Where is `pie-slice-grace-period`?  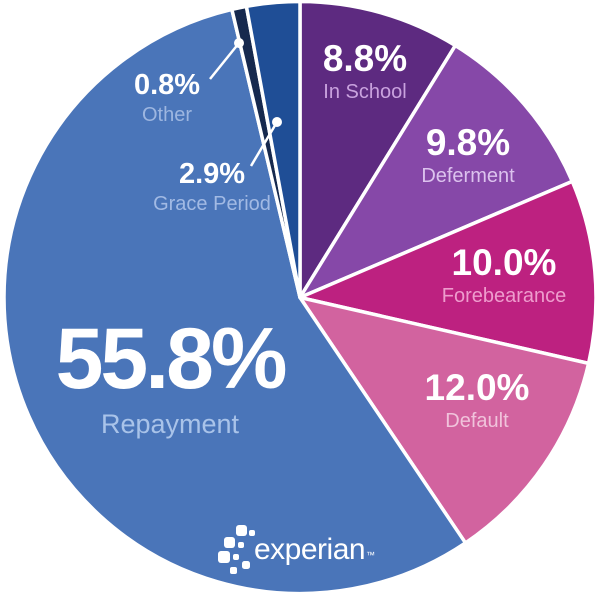
pie-slice-grace-period is located at coordinates (273, 150).